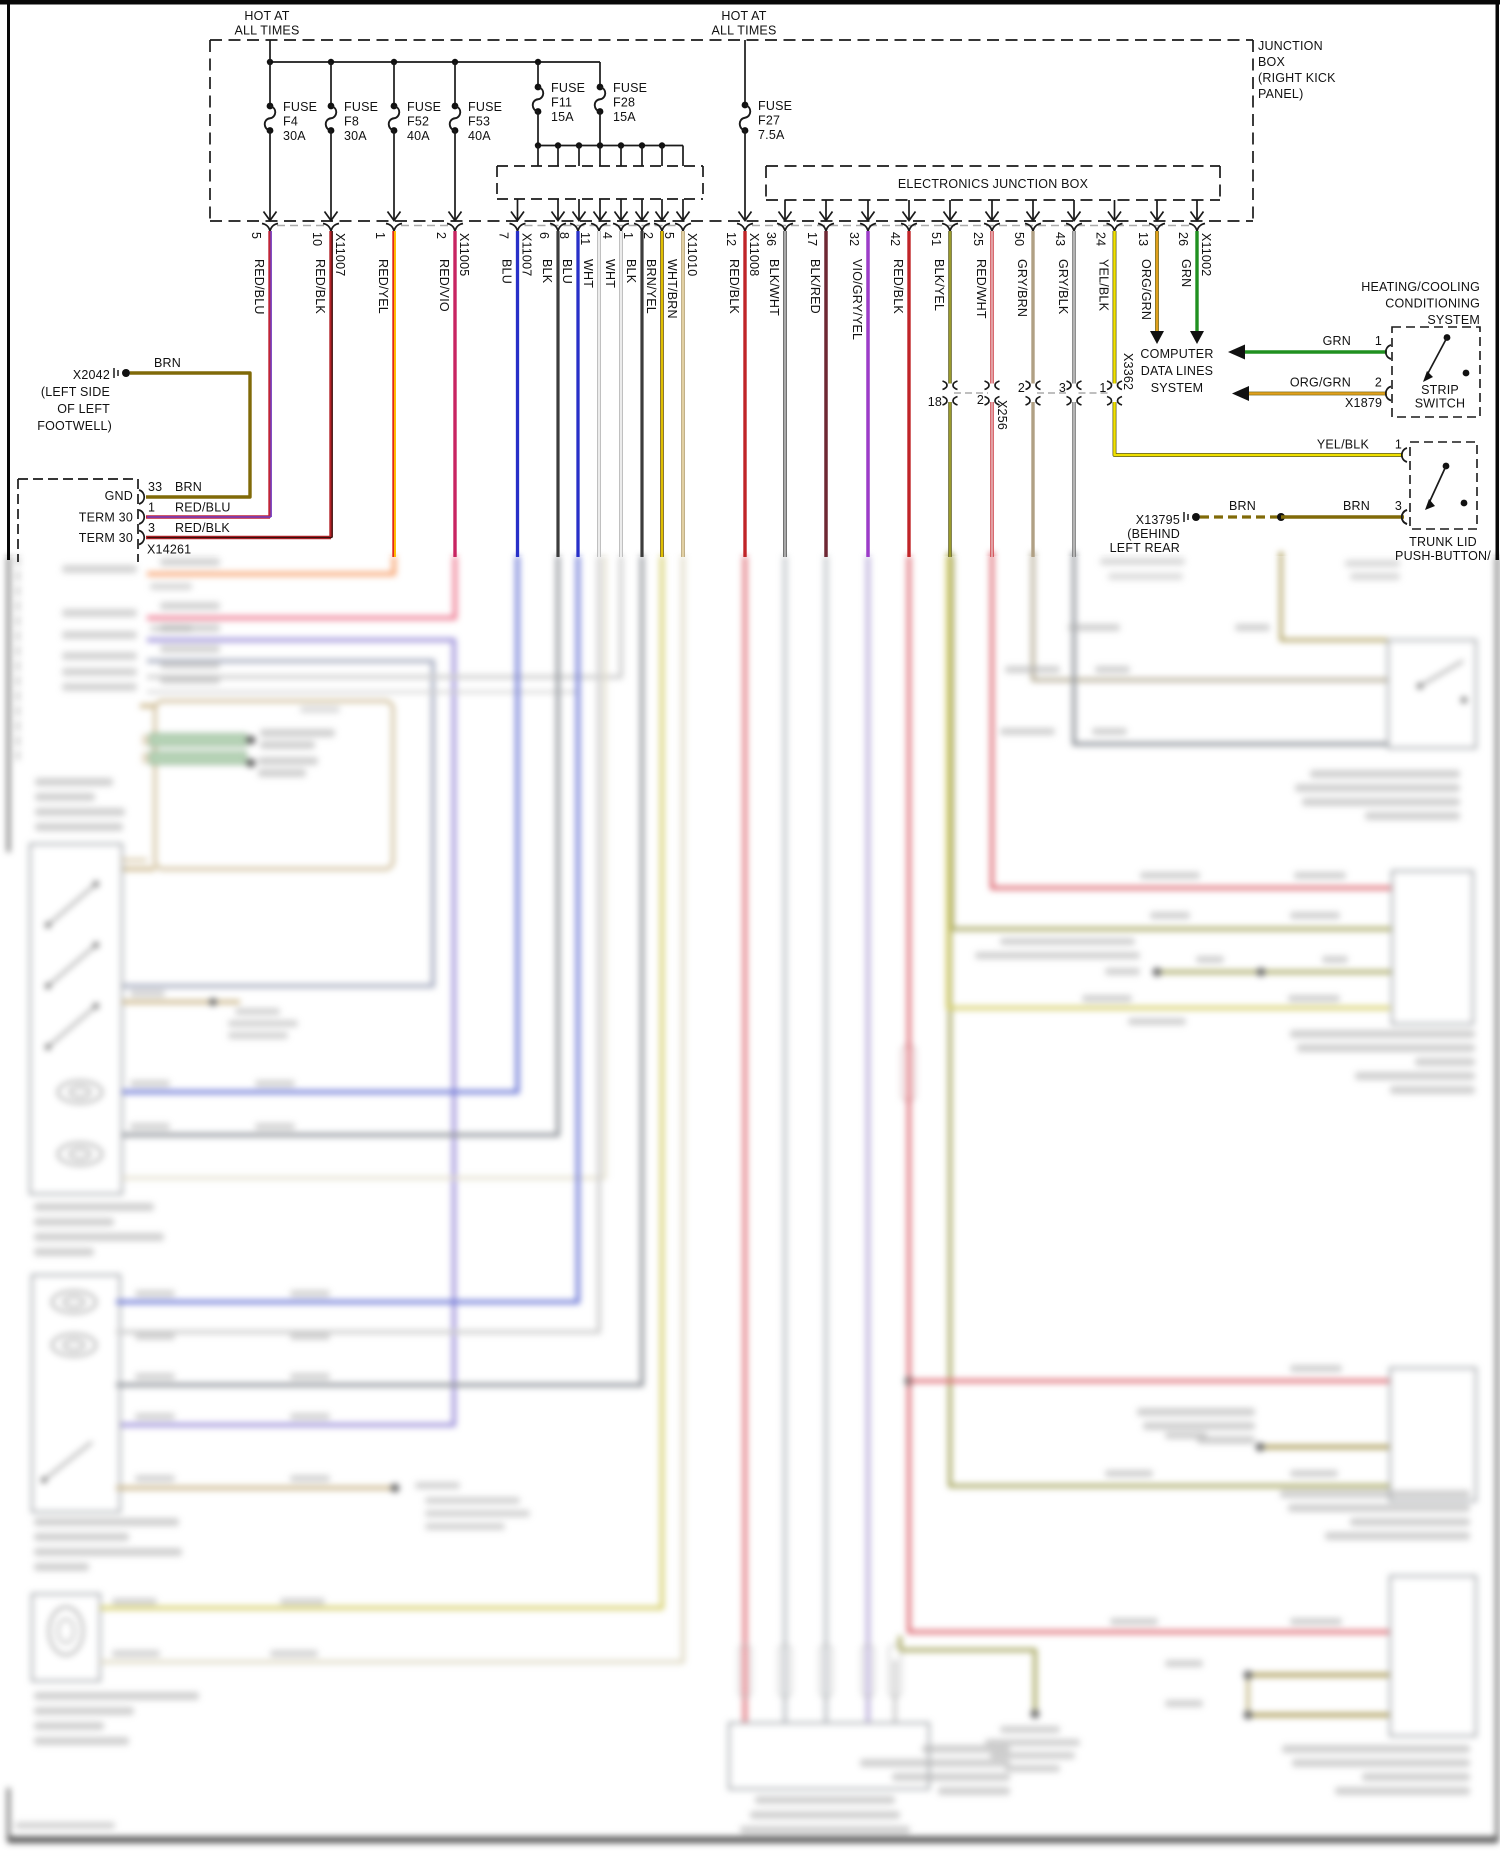 The width and height of the screenshot is (1500, 1861). I want to click on svg-text: (RIGHT KICK, so click(1297, 78).